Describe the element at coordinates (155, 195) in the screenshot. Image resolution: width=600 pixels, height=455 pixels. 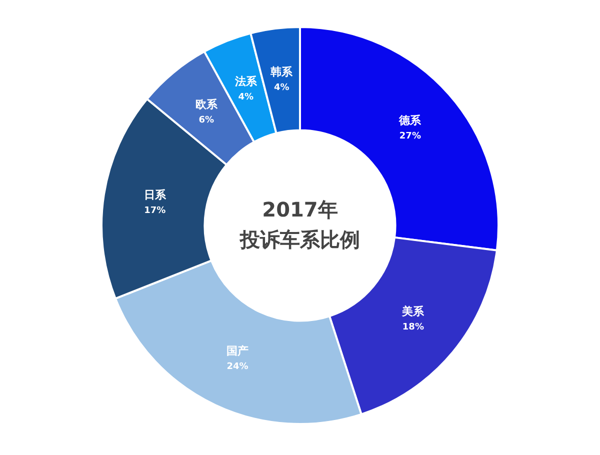
I see `slice-label: 日系` at that location.